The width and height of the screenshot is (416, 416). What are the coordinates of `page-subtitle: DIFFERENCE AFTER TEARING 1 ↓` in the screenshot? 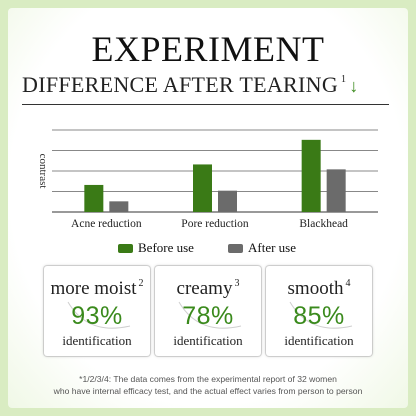 It's located at (208, 85).